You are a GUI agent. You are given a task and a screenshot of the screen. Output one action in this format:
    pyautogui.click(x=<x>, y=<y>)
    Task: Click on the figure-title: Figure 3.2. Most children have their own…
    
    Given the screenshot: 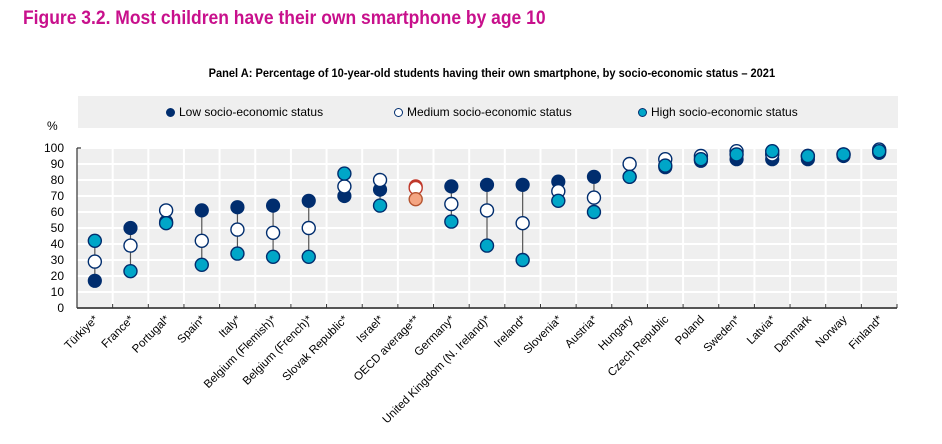 What is the action you would take?
    pyautogui.click(x=284, y=18)
    